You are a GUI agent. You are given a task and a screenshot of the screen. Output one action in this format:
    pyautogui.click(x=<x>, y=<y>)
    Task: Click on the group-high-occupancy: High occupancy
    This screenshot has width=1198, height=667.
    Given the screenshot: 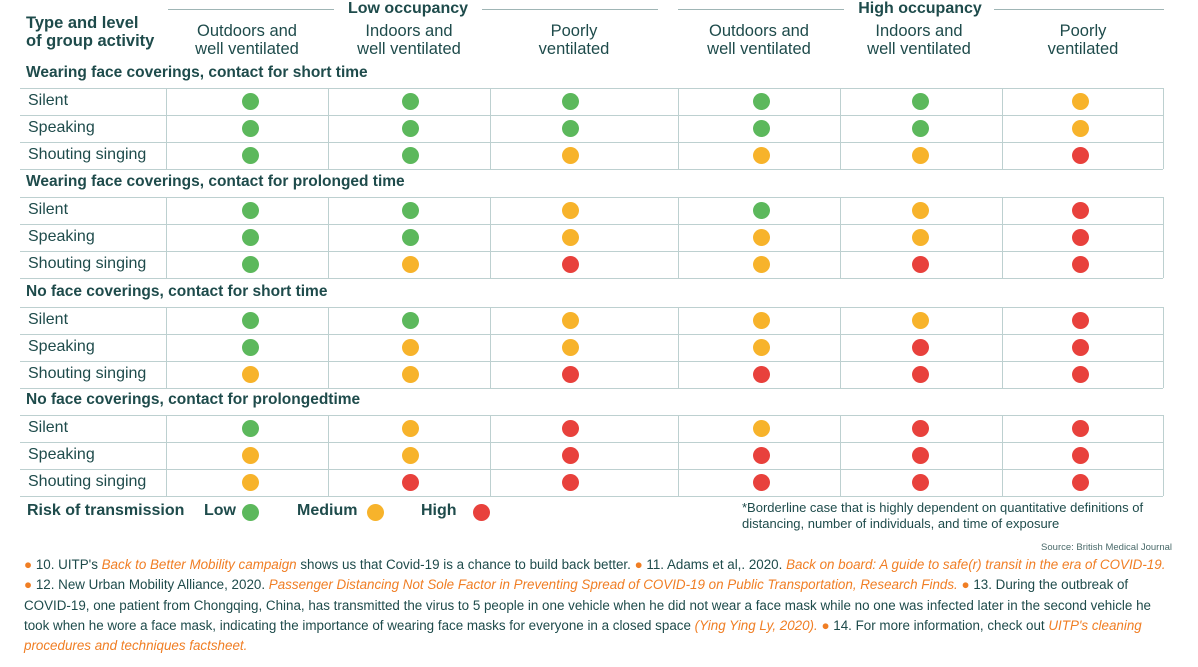 What is the action you would take?
    pyautogui.click(x=920, y=8)
    